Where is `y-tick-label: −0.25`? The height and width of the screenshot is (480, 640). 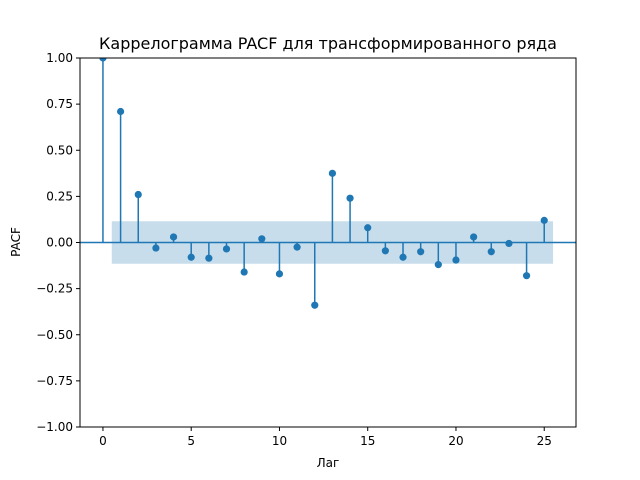 y-tick-label: −0.25 is located at coordinates (54, 289).